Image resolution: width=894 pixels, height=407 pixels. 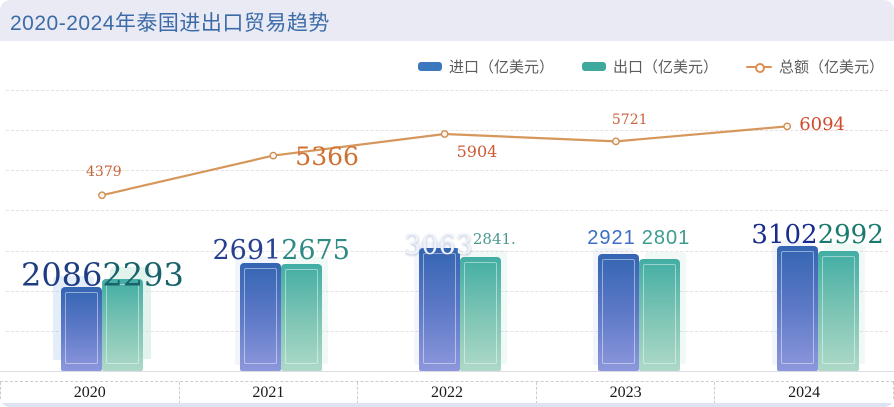 I want to click on x-axis: 2020 2021 2022 2023 2024, so click(x=447, y=393).